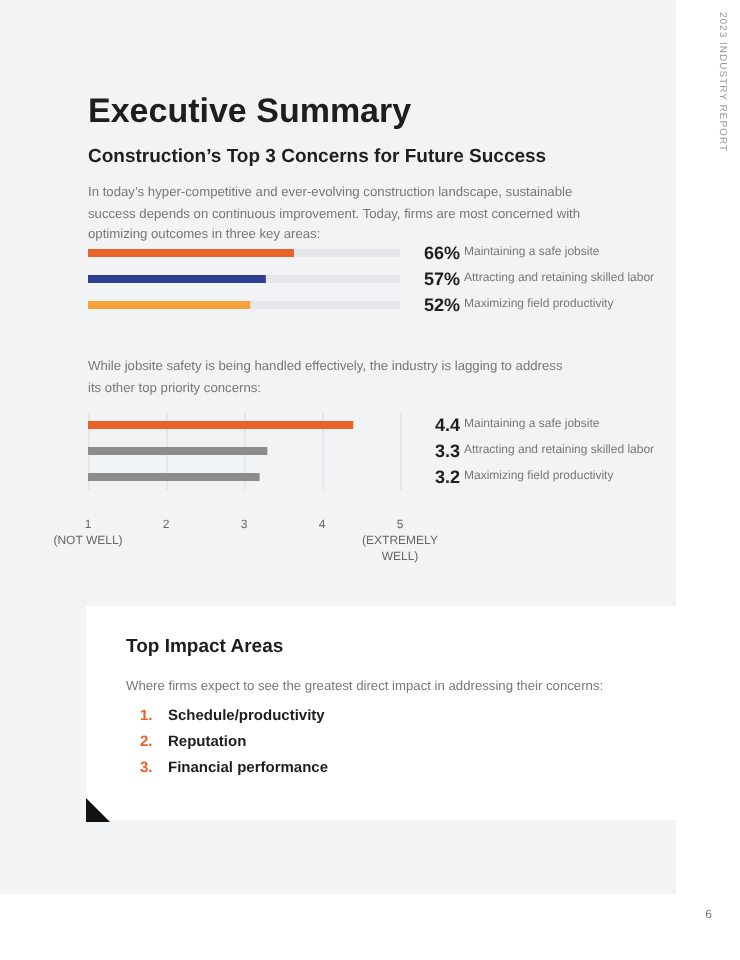 The height and width of the screenshot is (960, 740). Describe the element at coordinates (205, 647) in the screenshot. I see `text: Top Impact Areas` at that location.